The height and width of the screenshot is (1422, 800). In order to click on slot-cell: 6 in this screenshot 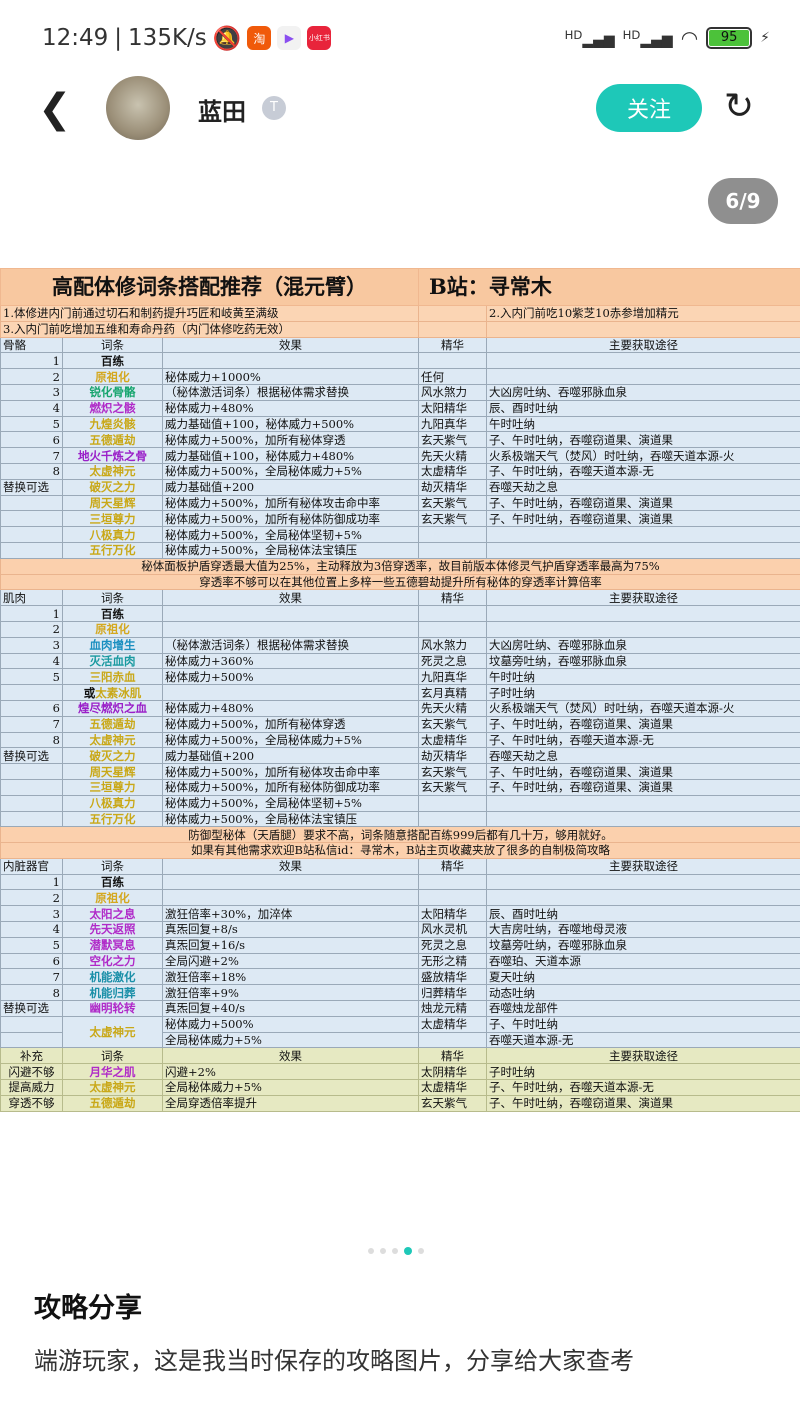, I will do `click(31, 440)`.